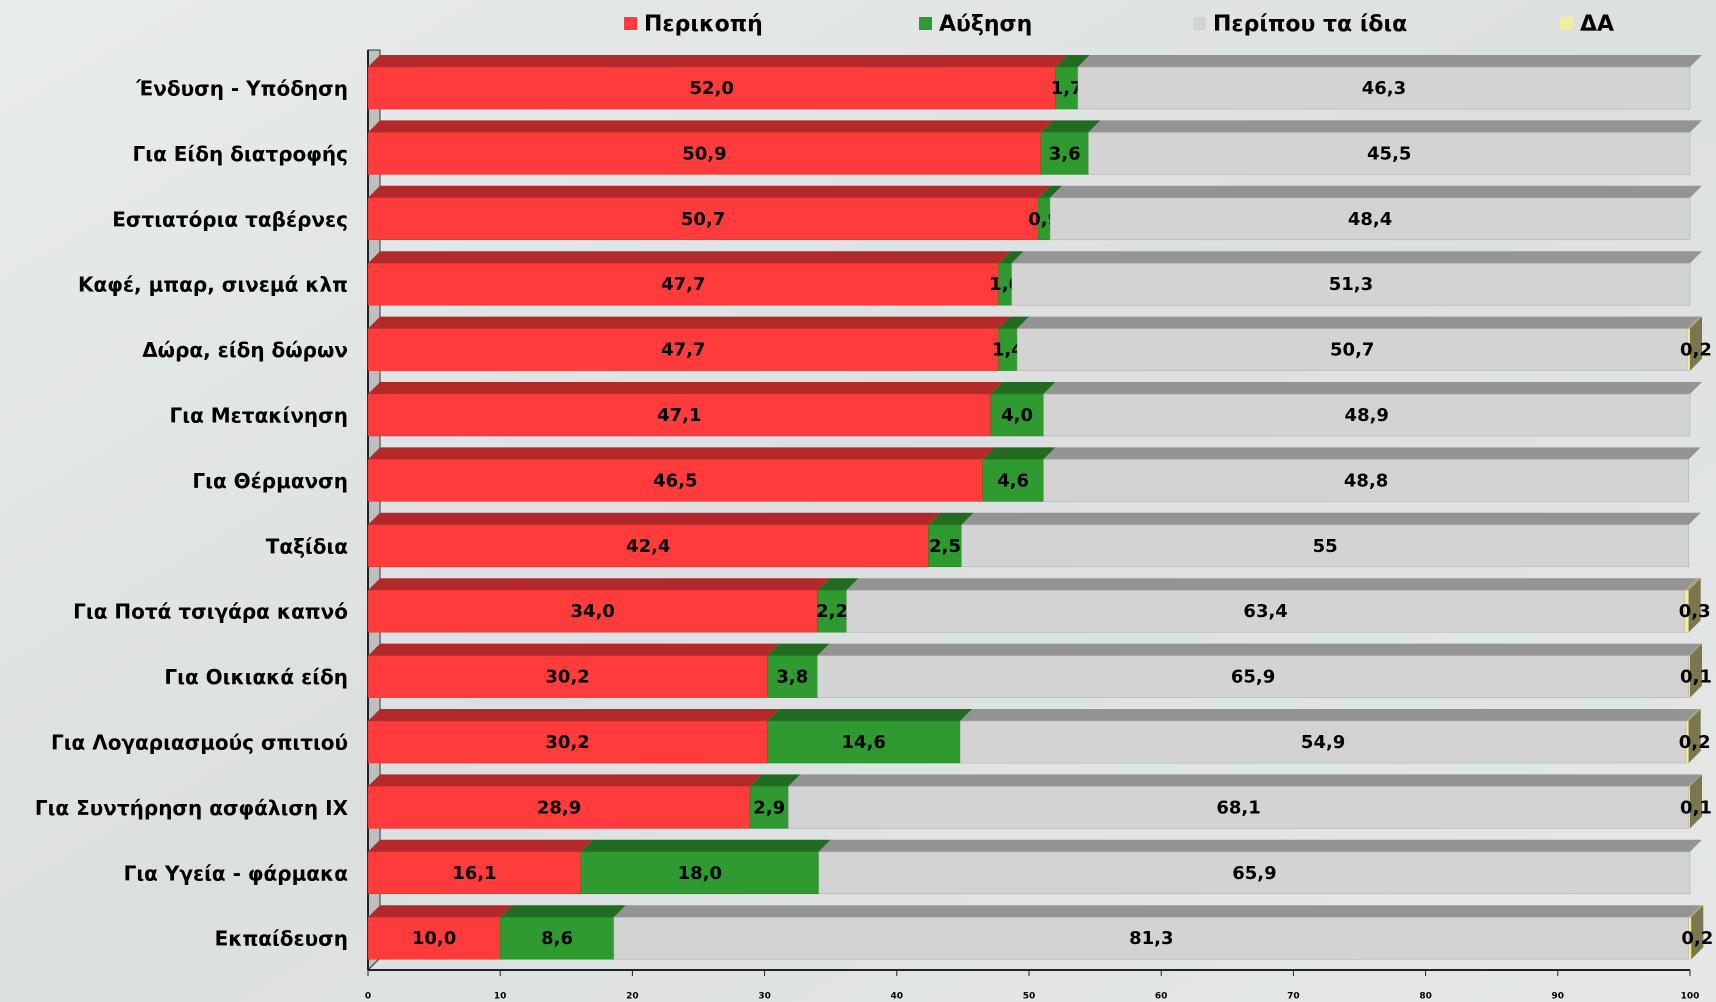 This screenshot has width=1716, height=1002. I want to click on x-tick-label: 90, so click(1558, 997).